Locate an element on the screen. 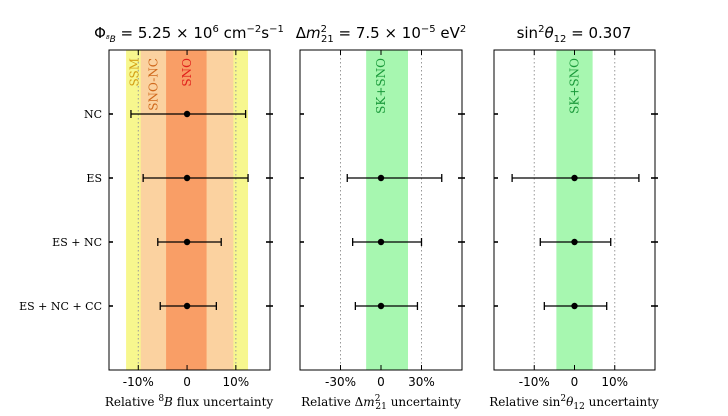 The image size is (728, 416). xtick-label: -30% is located at coordinates (340, 382).